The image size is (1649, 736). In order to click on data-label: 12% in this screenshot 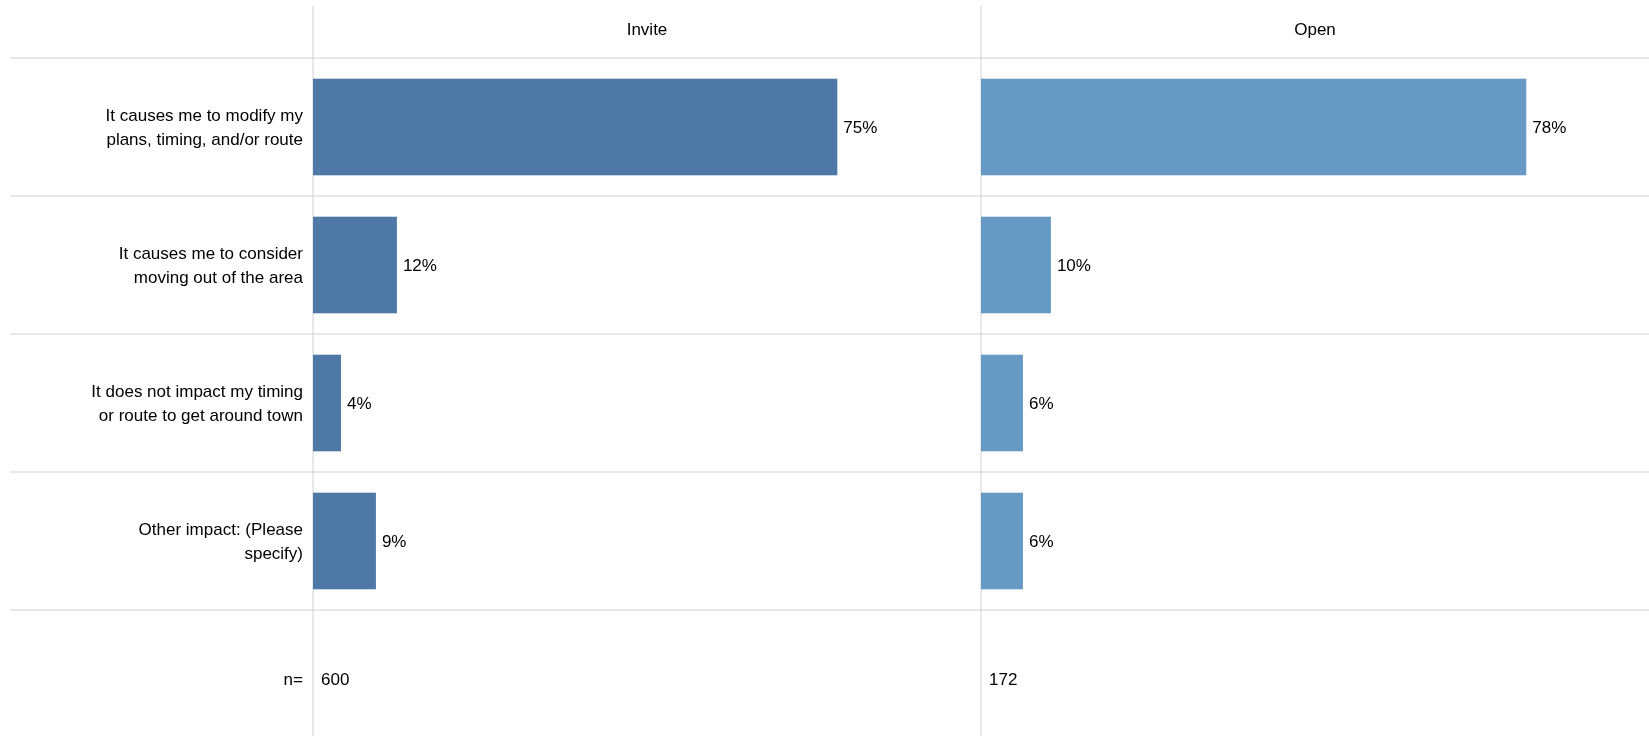, I will do `click(419, 265)`.